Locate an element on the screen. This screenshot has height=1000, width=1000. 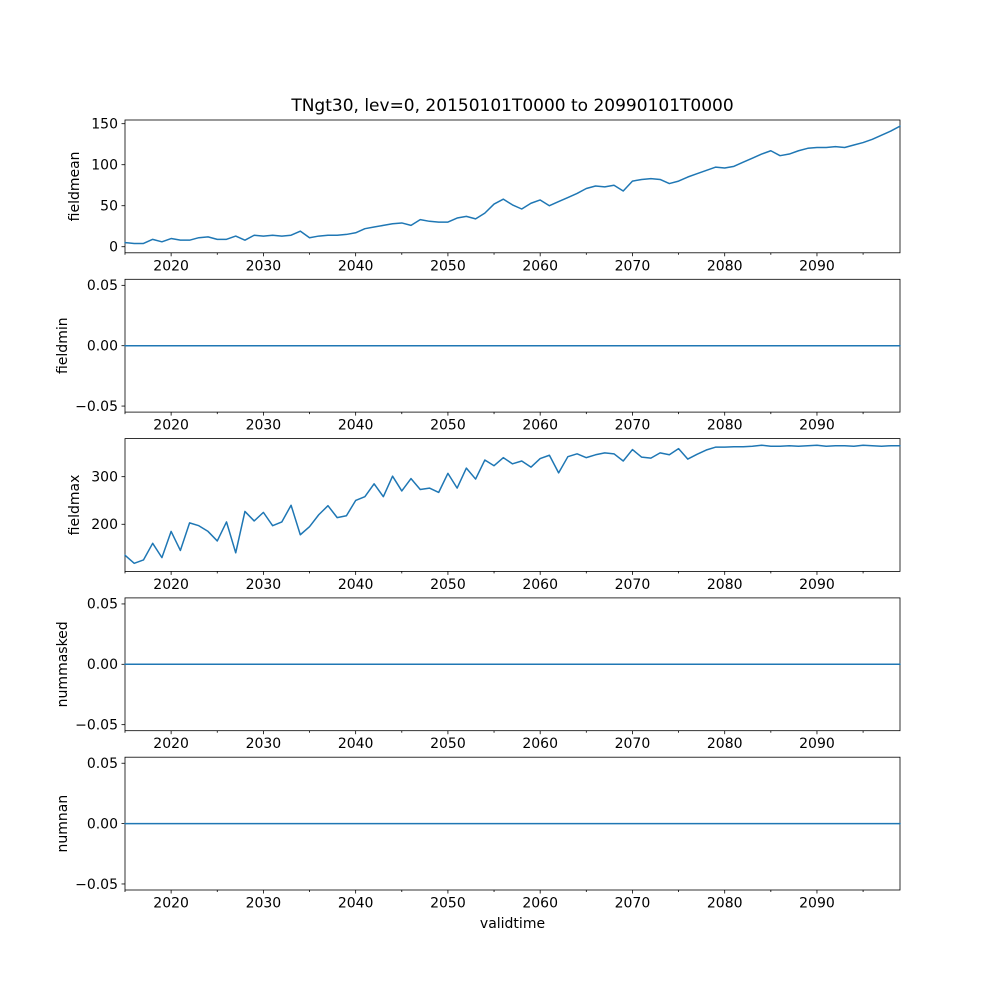
y-tick-label: 0 is located at coordinates (113, 248).